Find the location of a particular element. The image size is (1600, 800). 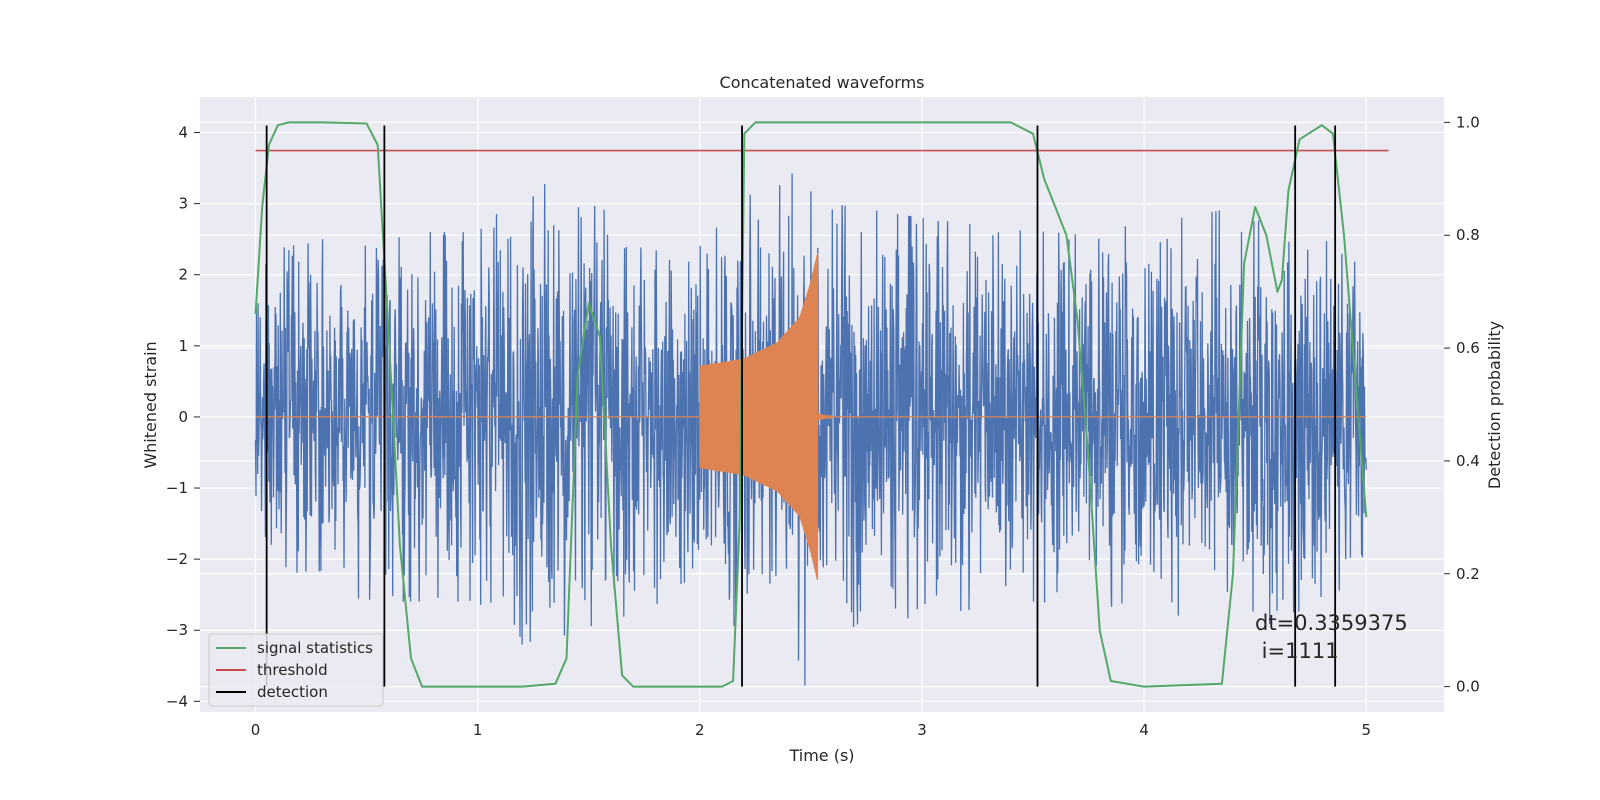

y2-tick-label: 1.0 is located at coordinates (1468, 122).